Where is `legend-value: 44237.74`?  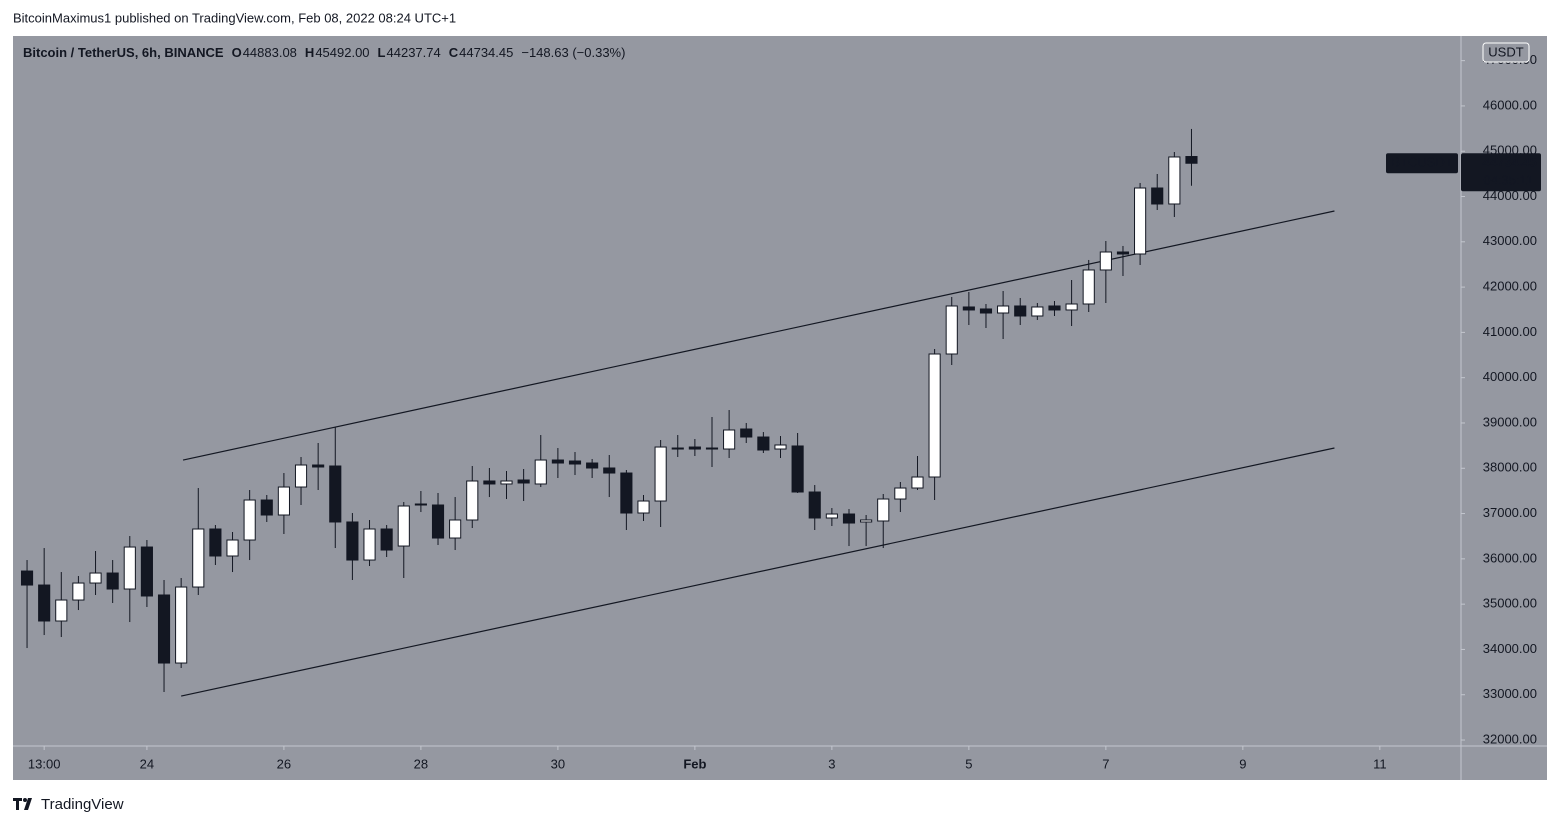 legend-value: 44237.74 is located at coordinates (414, 52).